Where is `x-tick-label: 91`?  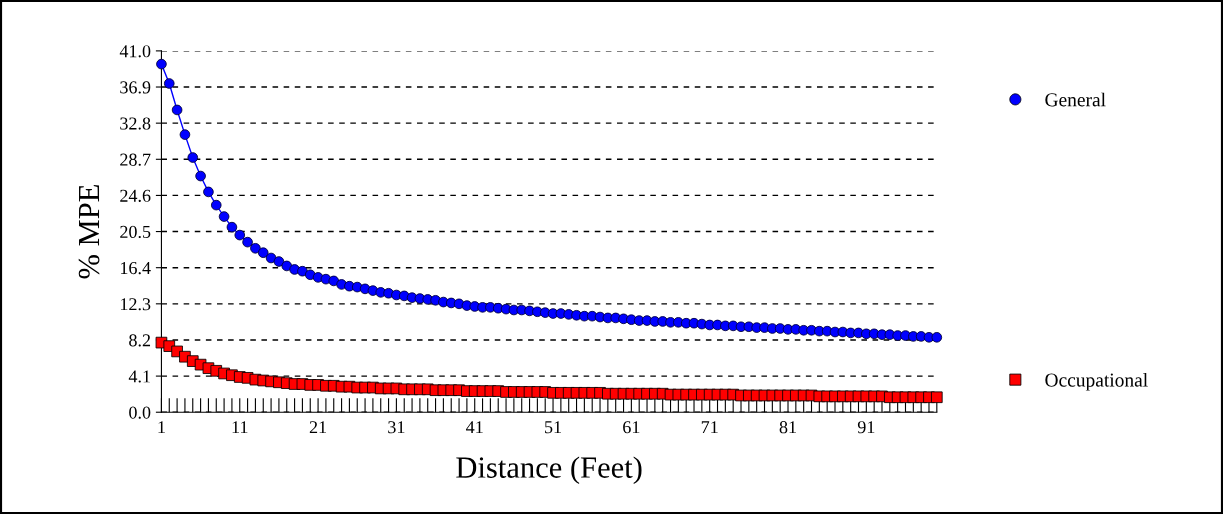 x-tick-label: 91 is located at coordinates (866, 427).